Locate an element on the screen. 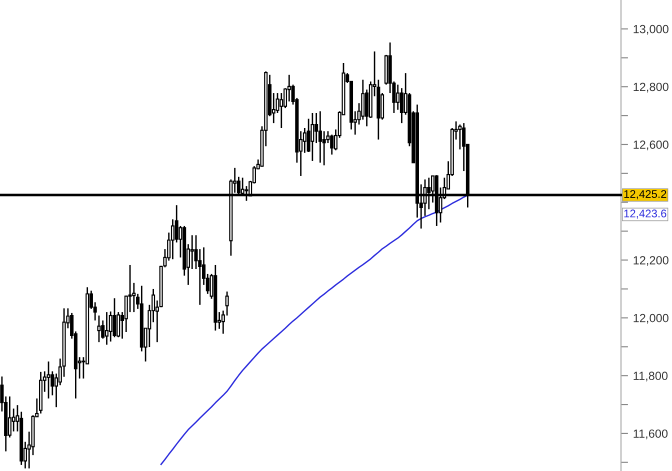 This screenshot has width=672, height=471. y-tick-label: 11,600 is located at coordinates (651, 434).